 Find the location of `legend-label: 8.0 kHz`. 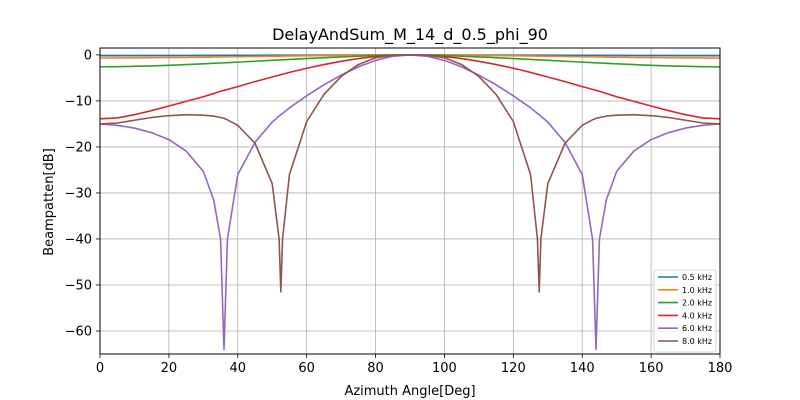

legend-label: 8.0 kHz is located at coordinates (697, 341).